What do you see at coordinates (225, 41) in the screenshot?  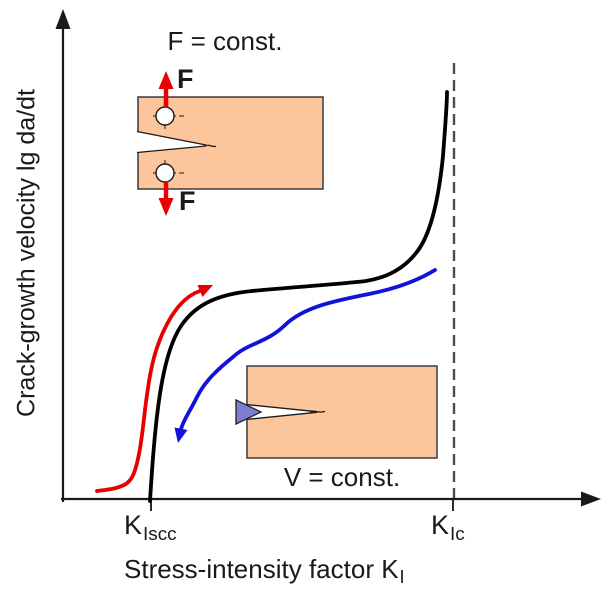 I see `constant-load-caption: F = const.` at bounding box center [225, 41].